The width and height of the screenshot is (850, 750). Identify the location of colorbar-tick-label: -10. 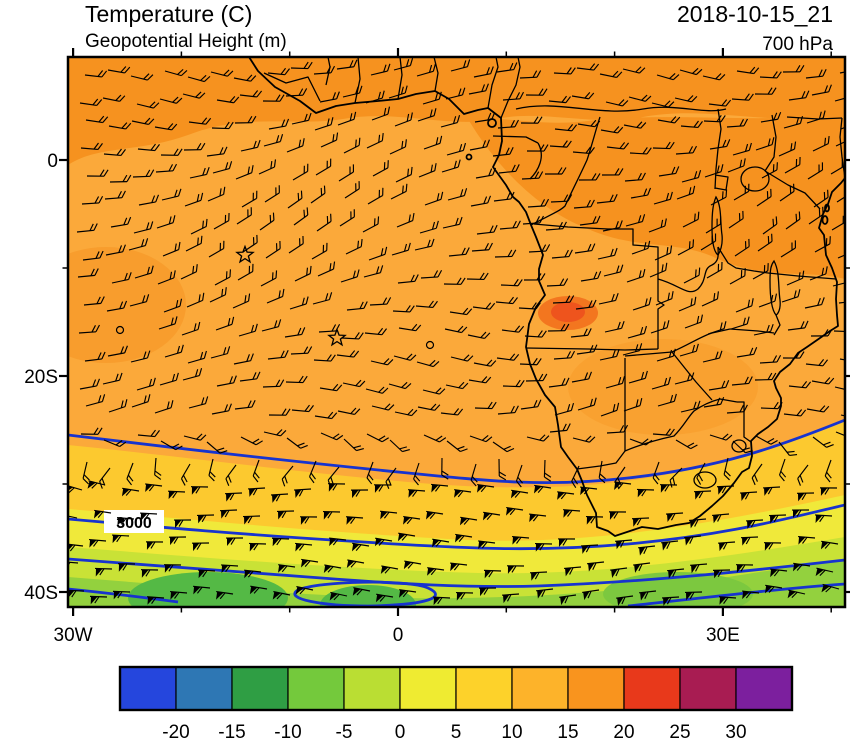
(287, 732).